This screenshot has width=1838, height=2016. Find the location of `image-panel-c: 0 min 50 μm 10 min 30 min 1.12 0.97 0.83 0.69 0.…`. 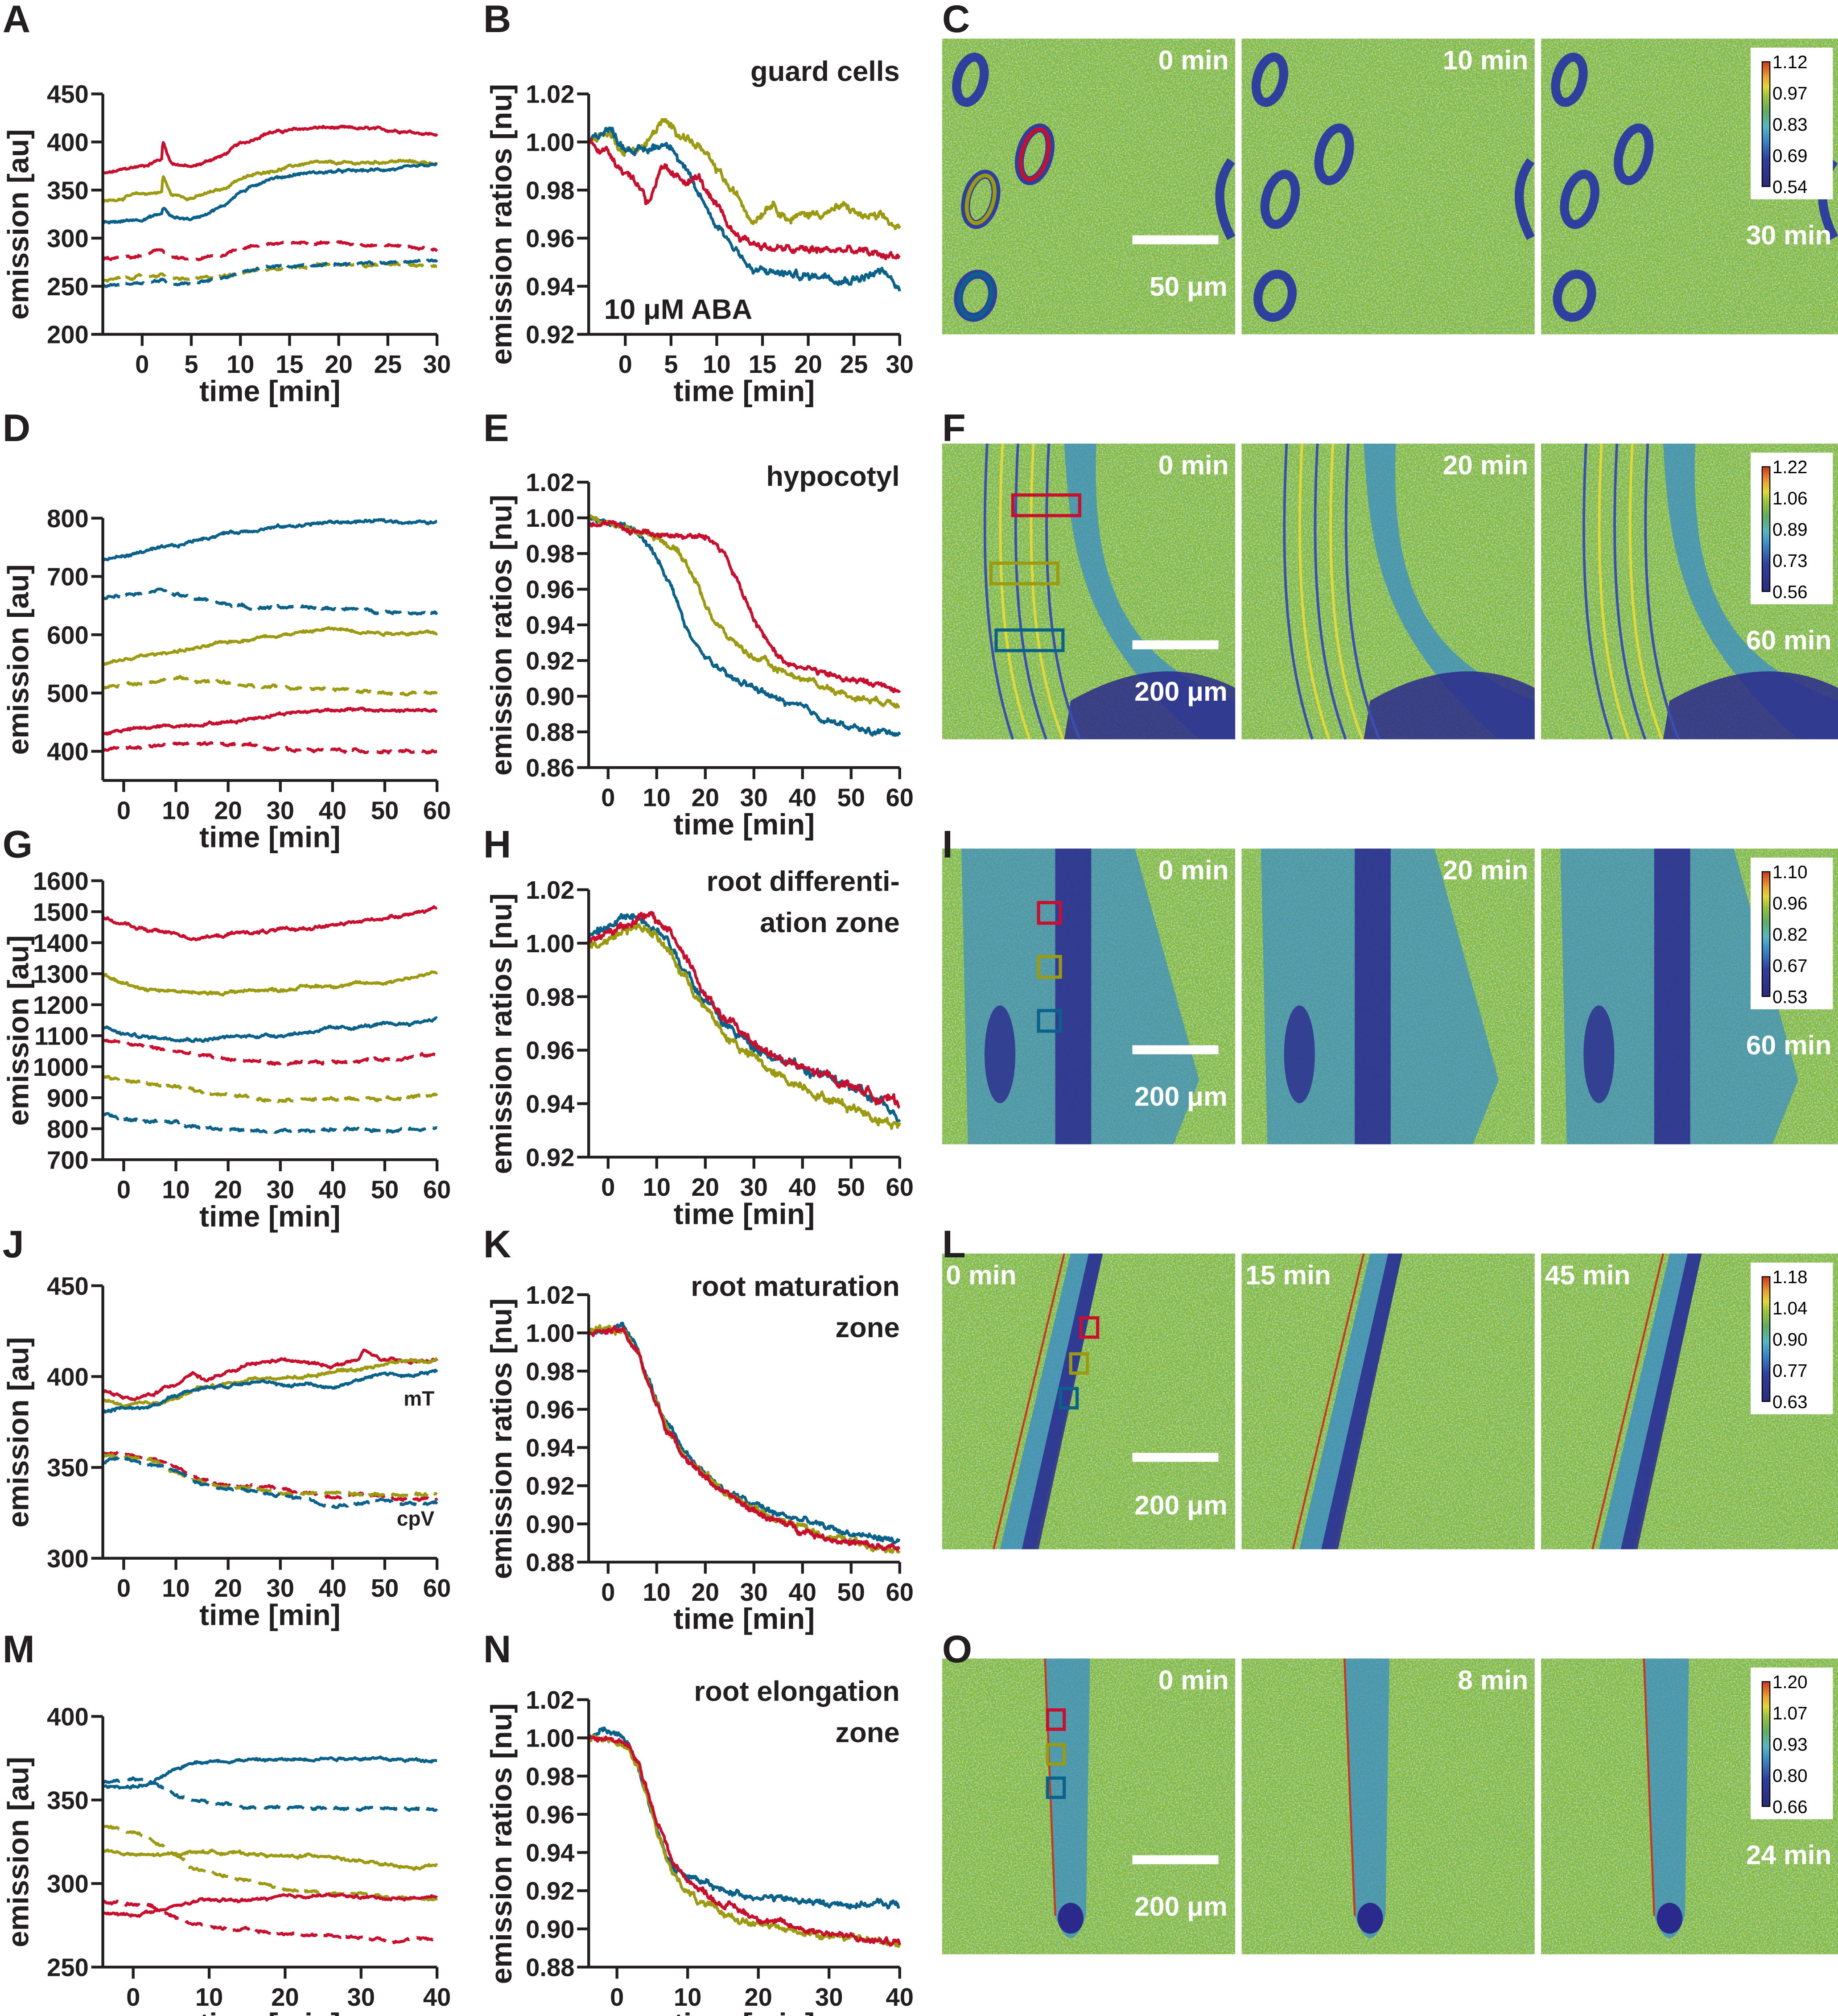

image-panel-c: 0 min 50 μm 10 min 30 min 1.12 0.97 0.83 0.69 0.… is located at coordinates (1390, 186).